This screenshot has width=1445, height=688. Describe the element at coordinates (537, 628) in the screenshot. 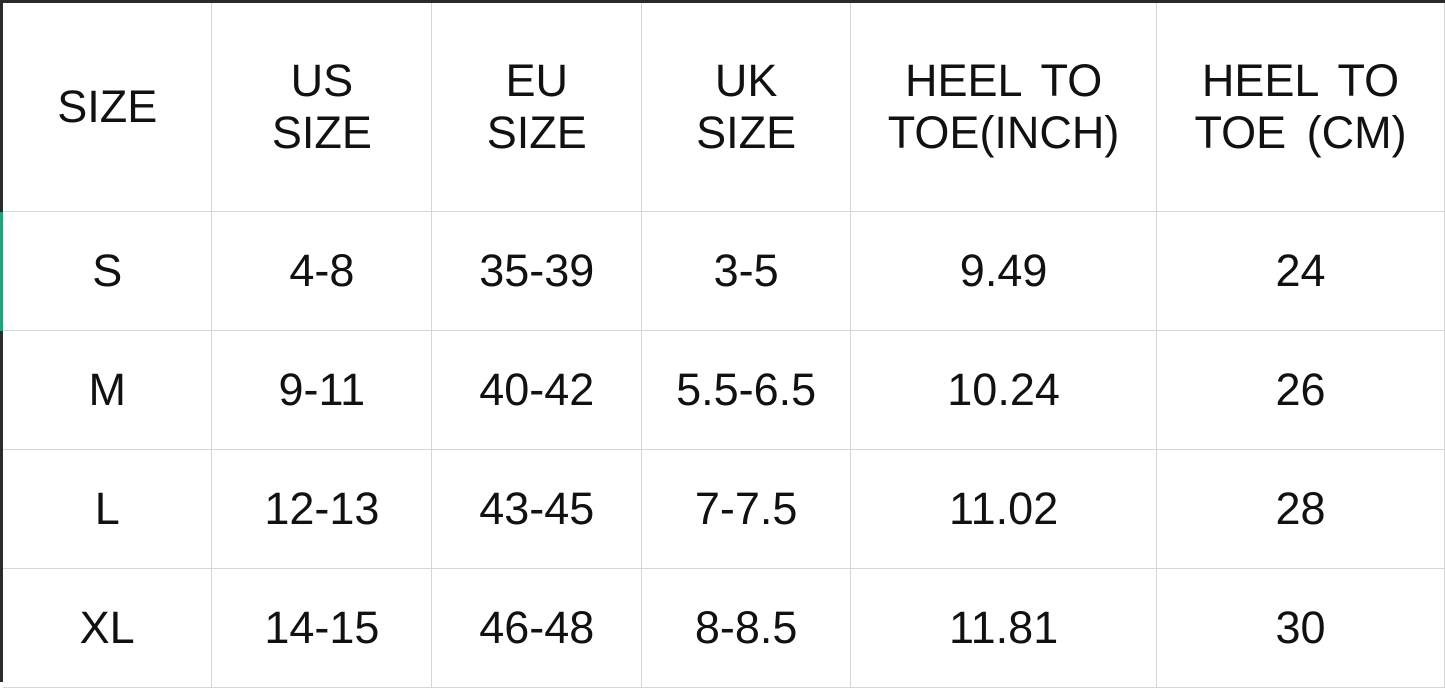

I see `cell-eu-size: 46-48` at that location.